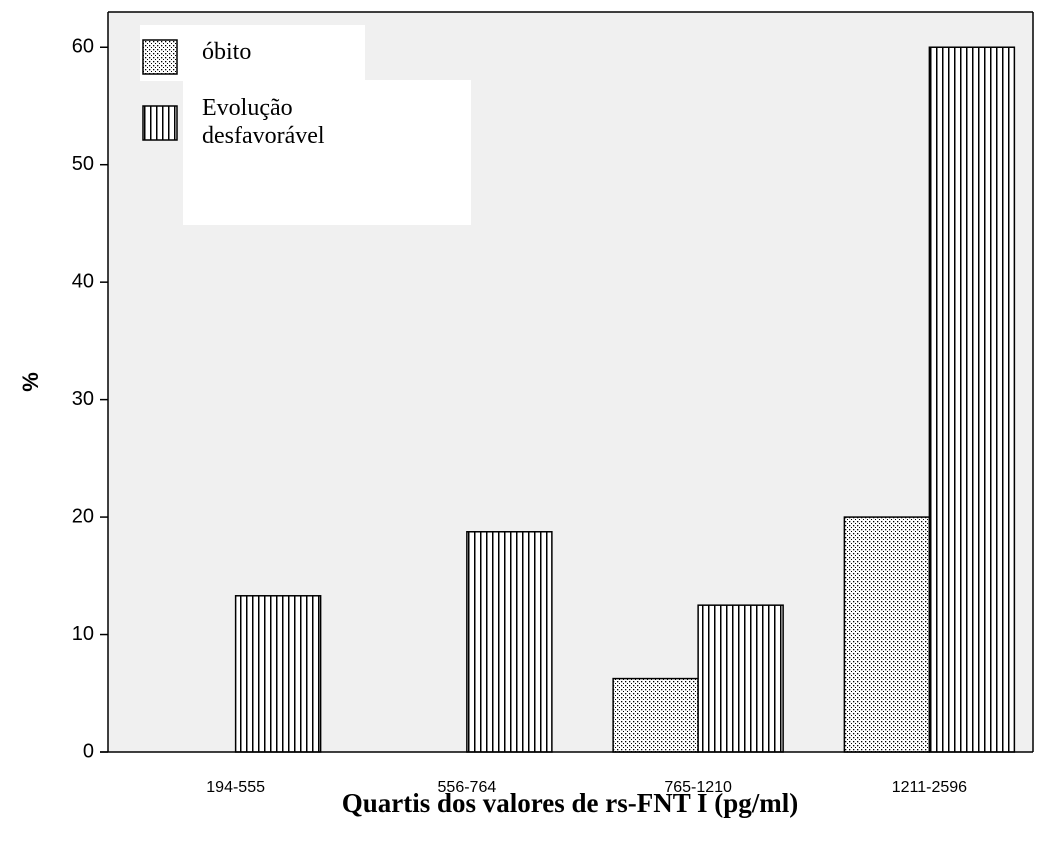 The width and height of the screenshot is (1038, 848). What do you see at coordinates (83, 399) in the screenshot?
I see `y-tick-label: 30` at bounding box center [83, 399].